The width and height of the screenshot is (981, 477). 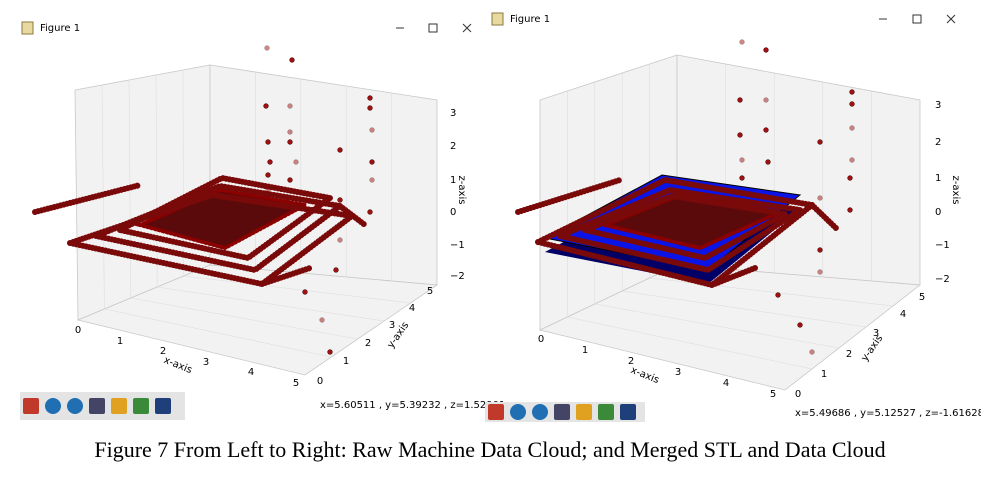 What do you see at coordinates (457, 245) in the screenshot?
I see `z-ticks-label: −1` at bounding box center [457, 245].